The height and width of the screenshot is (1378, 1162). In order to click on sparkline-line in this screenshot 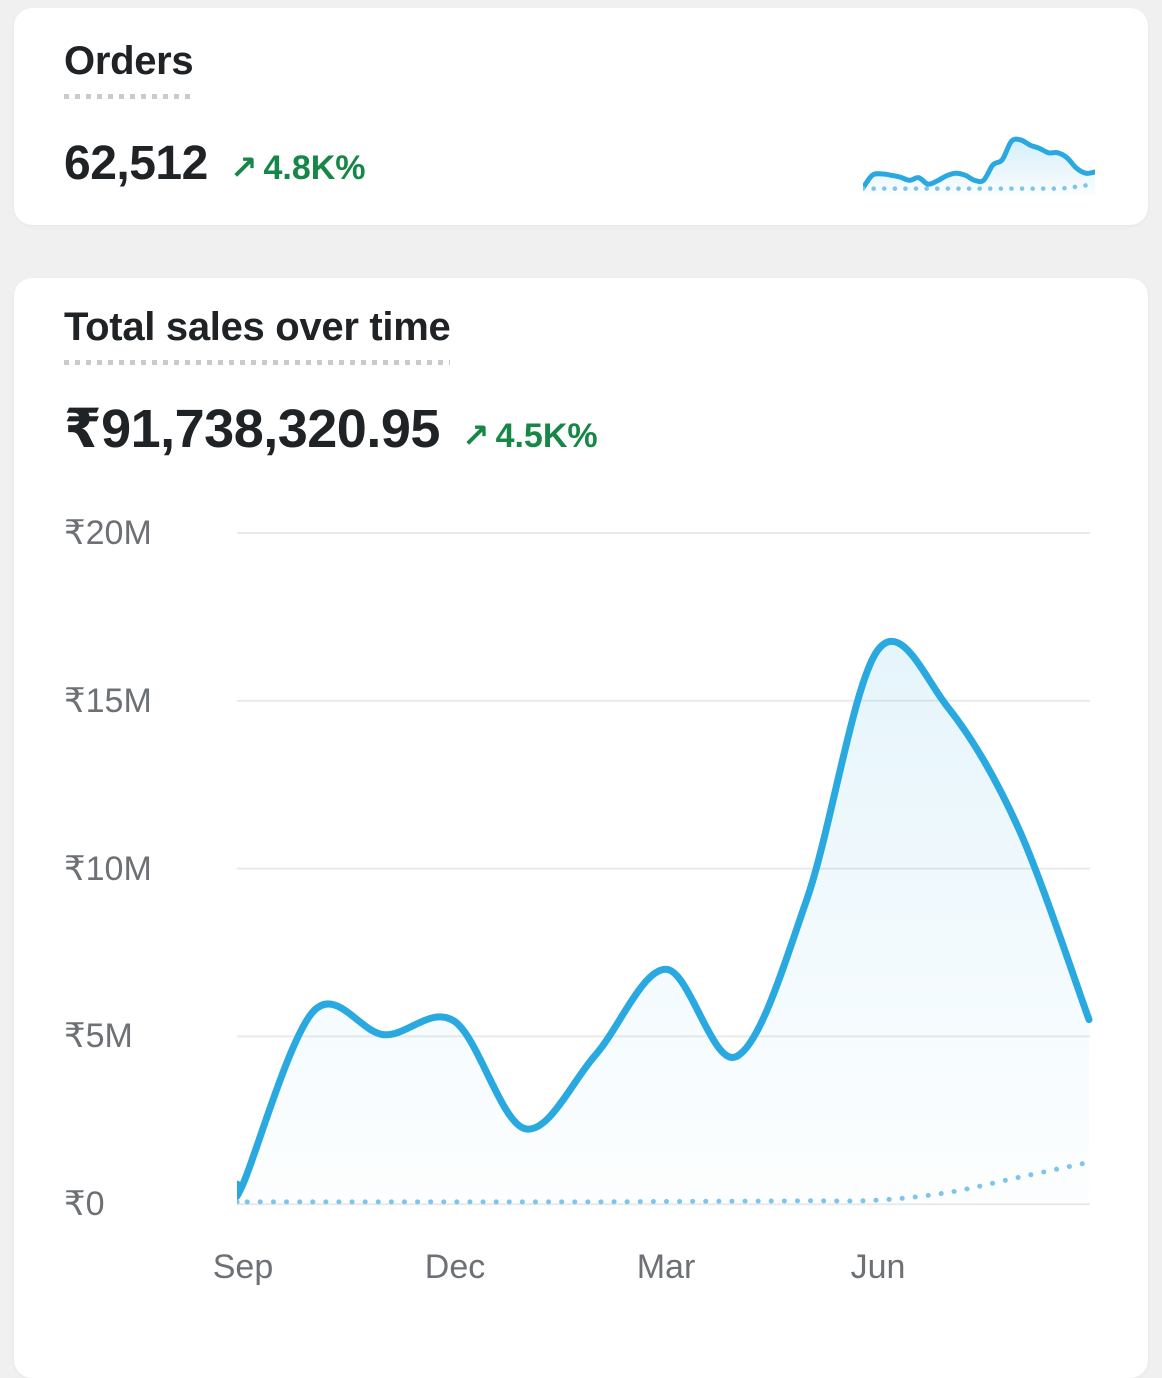, I will do `click(979, 163)`.